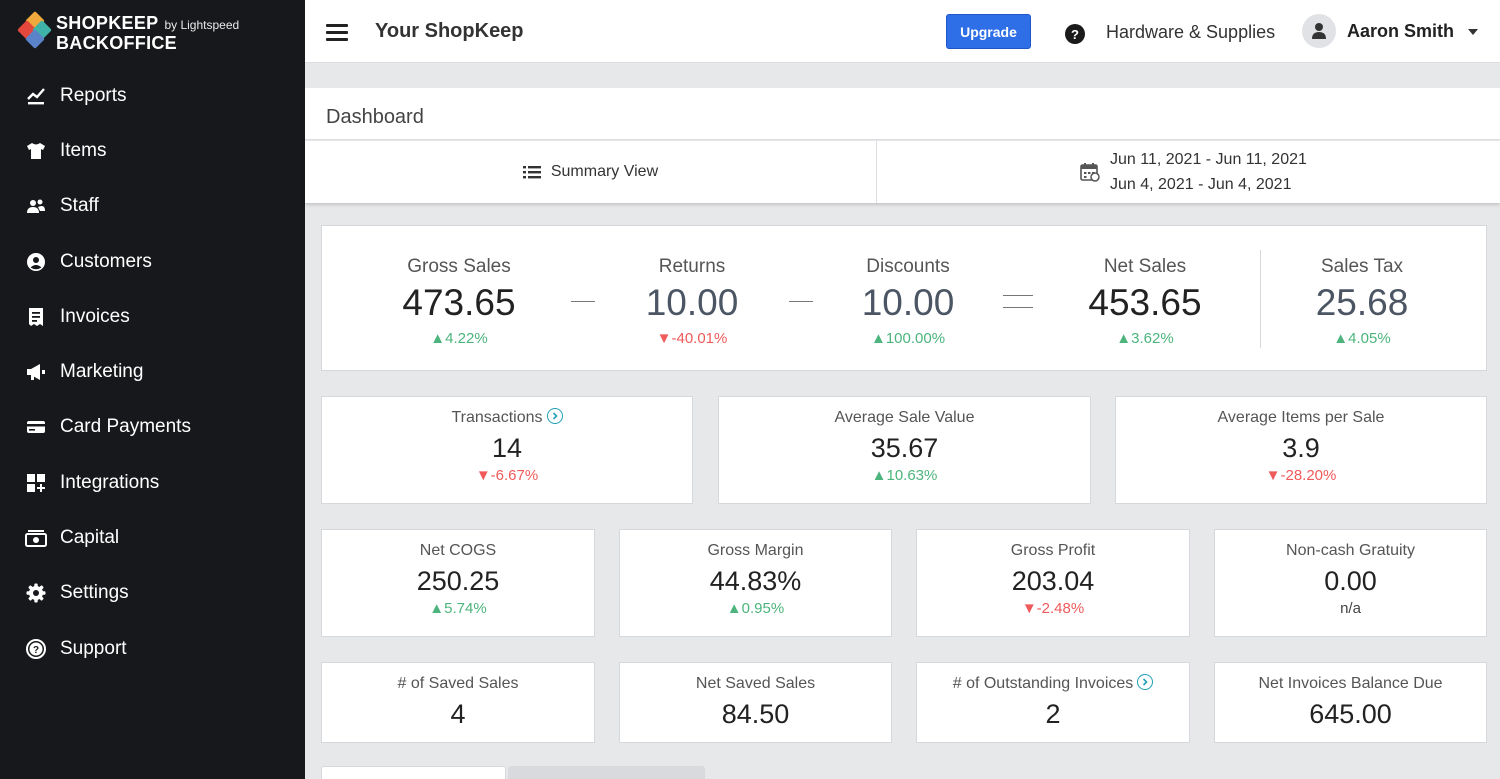 Image resolution: width=1500 pixels, height=779 pixels. I want to click on sidebar-item-capital: Capital, so click(152, 537).